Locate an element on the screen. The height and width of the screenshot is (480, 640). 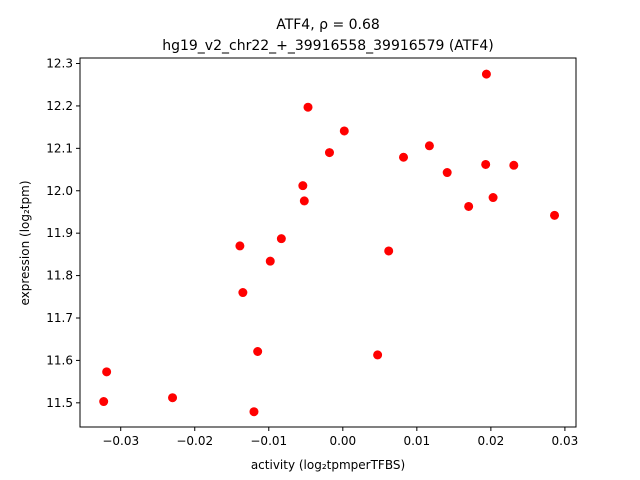
chart-title-line2: hg19_v2_chr22_+_39916558_39916579 (ATF4) is located at coordinates (328, 46).